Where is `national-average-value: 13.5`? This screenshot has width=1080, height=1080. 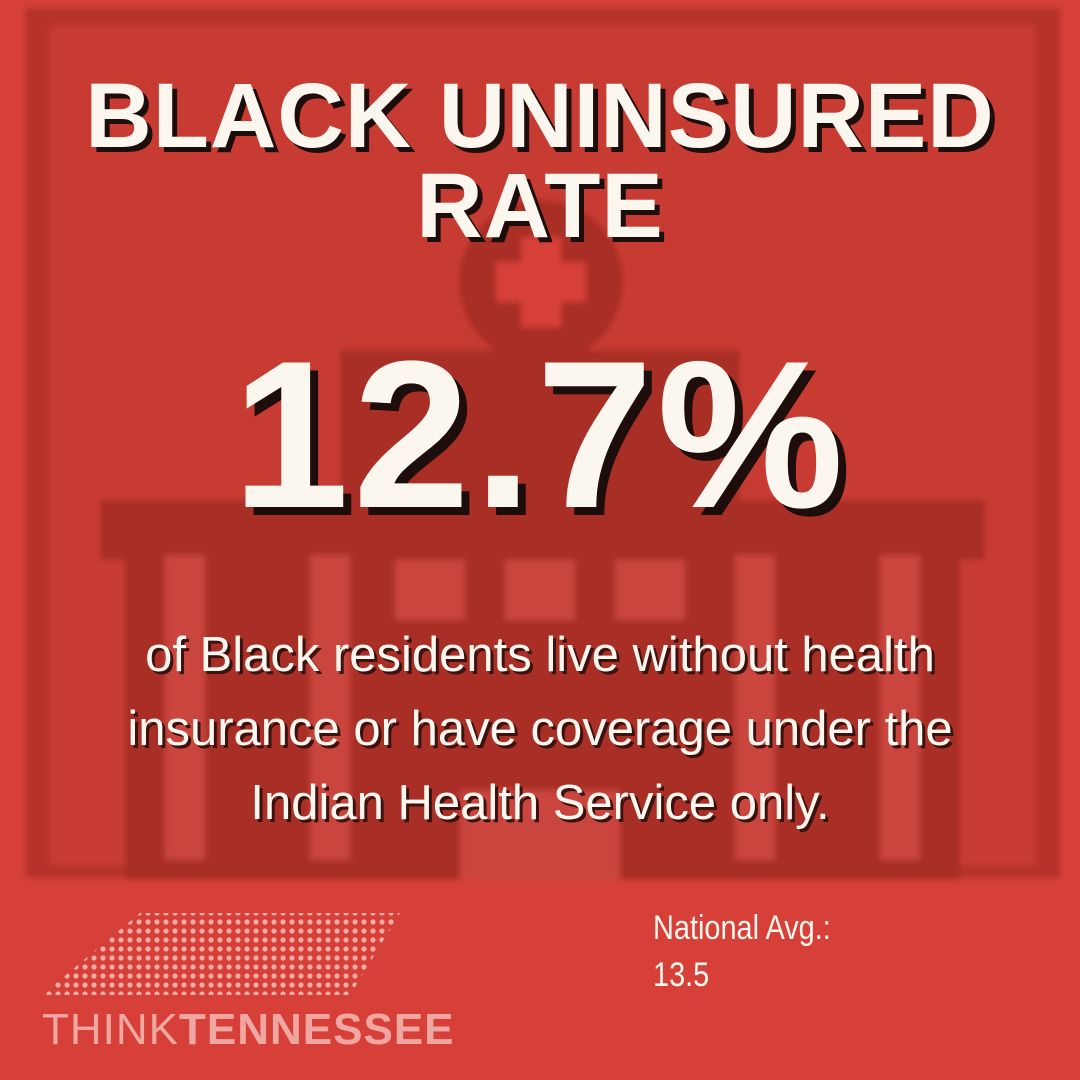 national-average-value: 13.5 is located at coordinates (681, 975).